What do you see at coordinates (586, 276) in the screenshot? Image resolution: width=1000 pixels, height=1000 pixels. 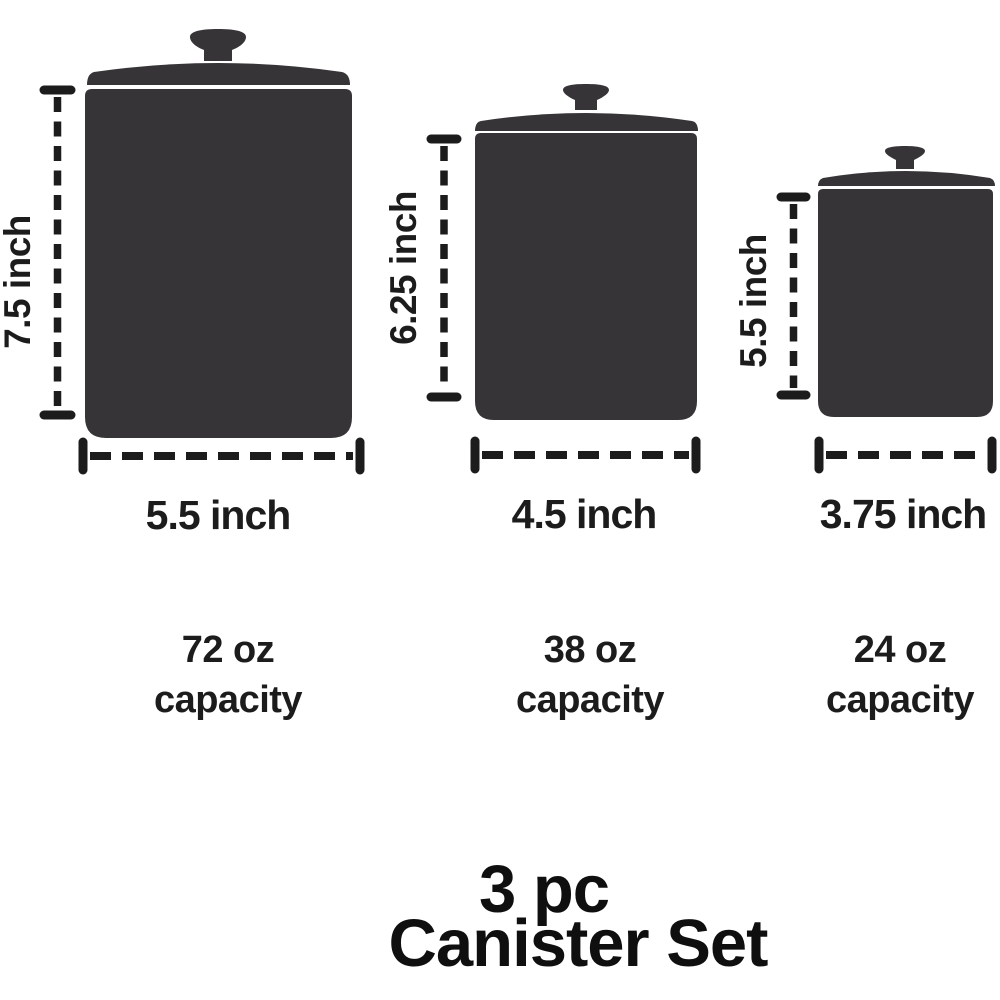 I see `canister-medium-body` at bounding box center [586, 276].